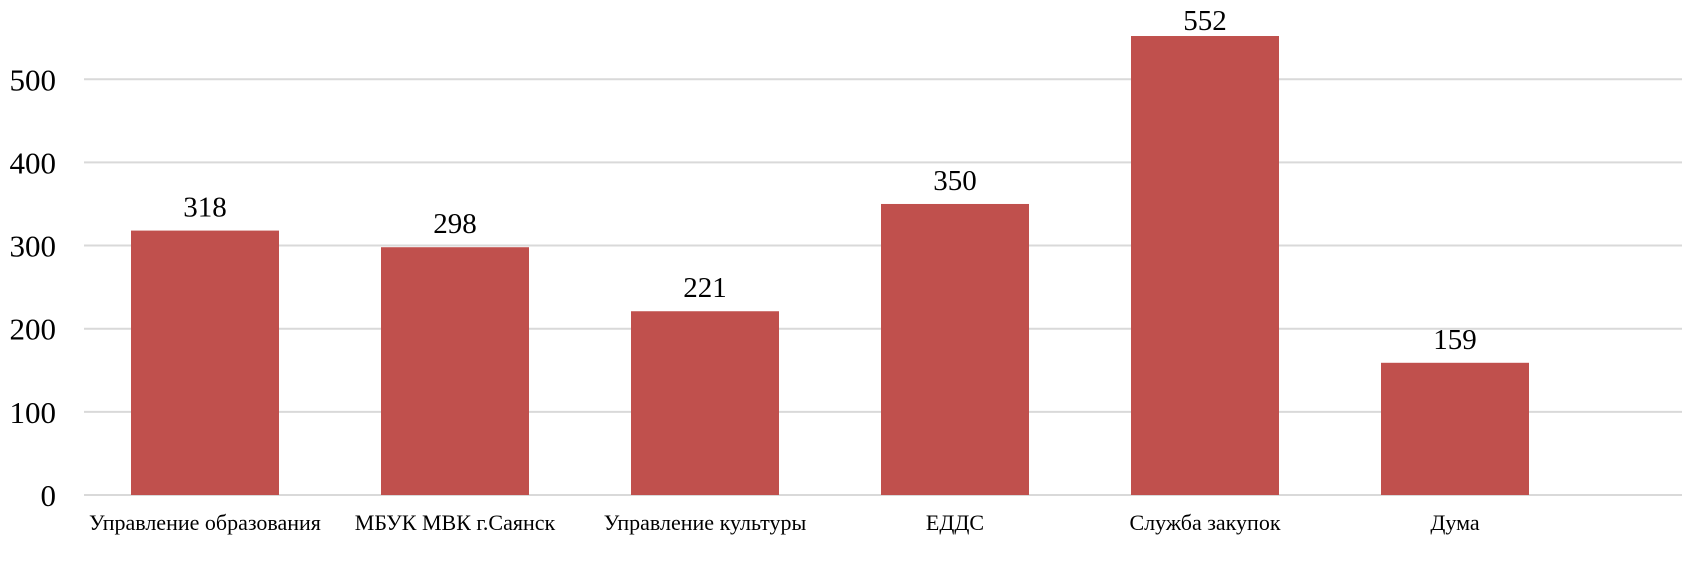 This screenshot has width=1682, height=573. Describe the element at coordinates (33, 79) in the screenshot. I see `y-tick-label: 500` at that location.